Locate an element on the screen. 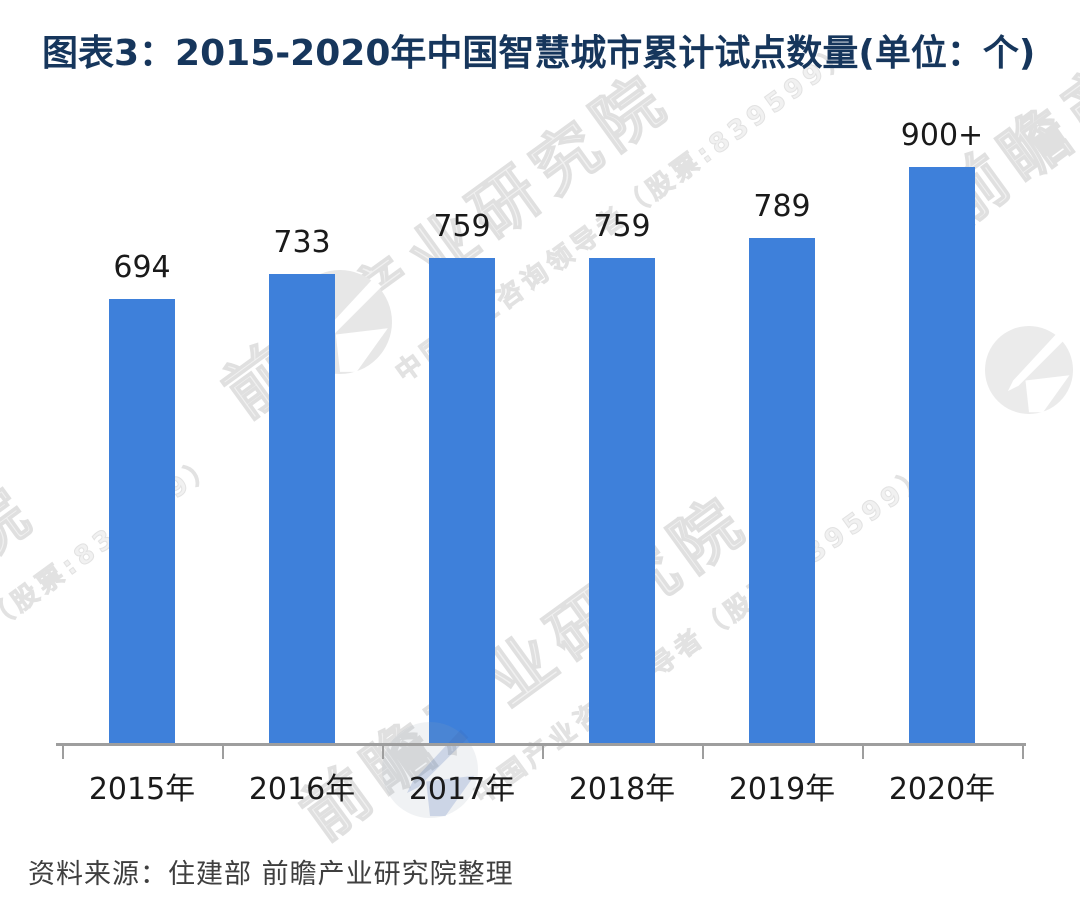  bar-2020年 is located at coordinates (942, 456).